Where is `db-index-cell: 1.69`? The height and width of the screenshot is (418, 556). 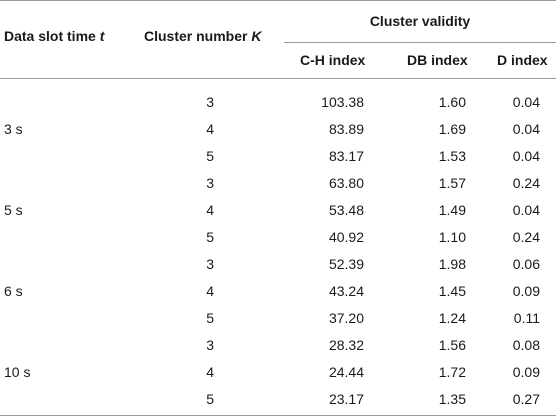 db-index-cell: 1.69 is located at coordinates (452, 129).